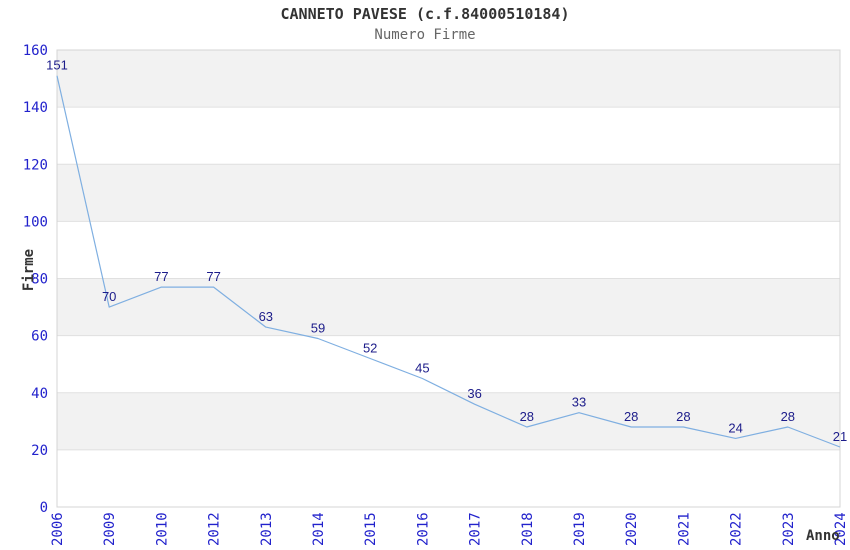 Image resolution: width=850 pixels, height=550 pixels. Describe the element at coordinates (425, 14) in the screenshot. I see `chart-title: CANNETO PAVESE (c.f.84000510184)` at that location.